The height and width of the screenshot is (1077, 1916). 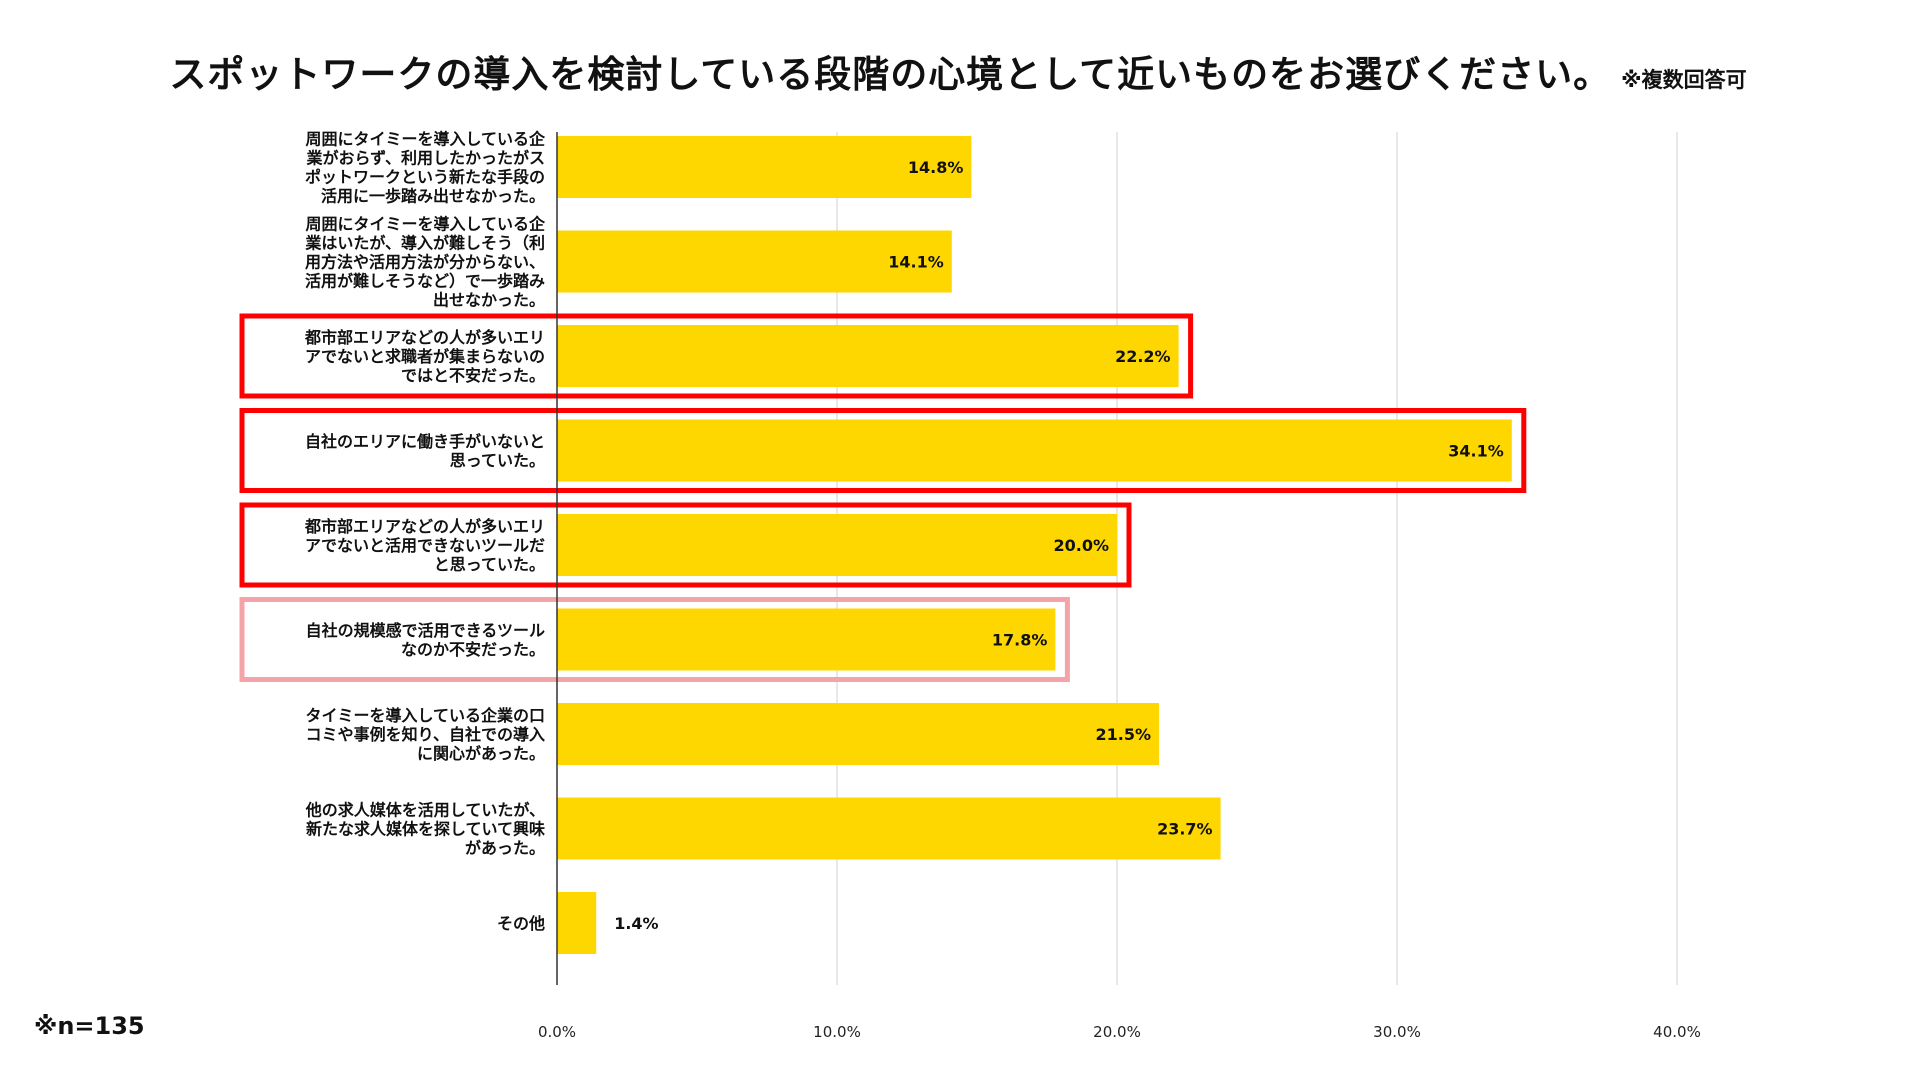 What do you see at coordinates (89, 1026) in the screenshot?
I see `sample-size-note: ※n=135` at bounding box center [89, 1026].